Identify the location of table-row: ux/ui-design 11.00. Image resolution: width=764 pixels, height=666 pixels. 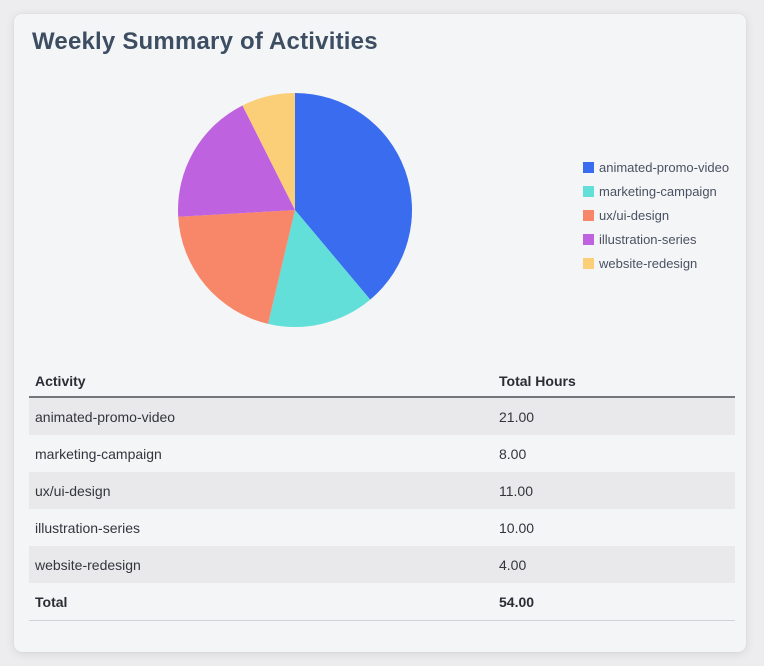
(382, 490).